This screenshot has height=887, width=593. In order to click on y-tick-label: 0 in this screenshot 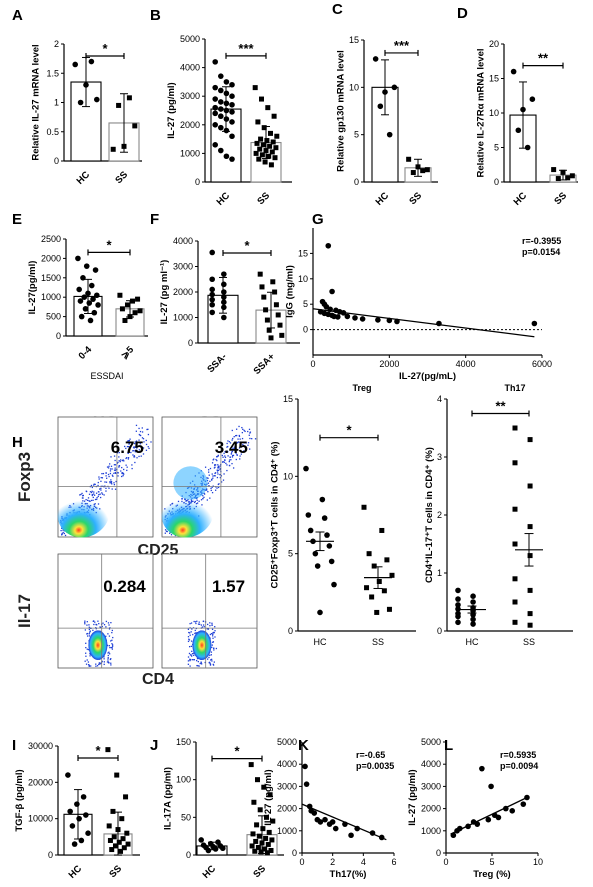, I will do `click(190, 343)`.